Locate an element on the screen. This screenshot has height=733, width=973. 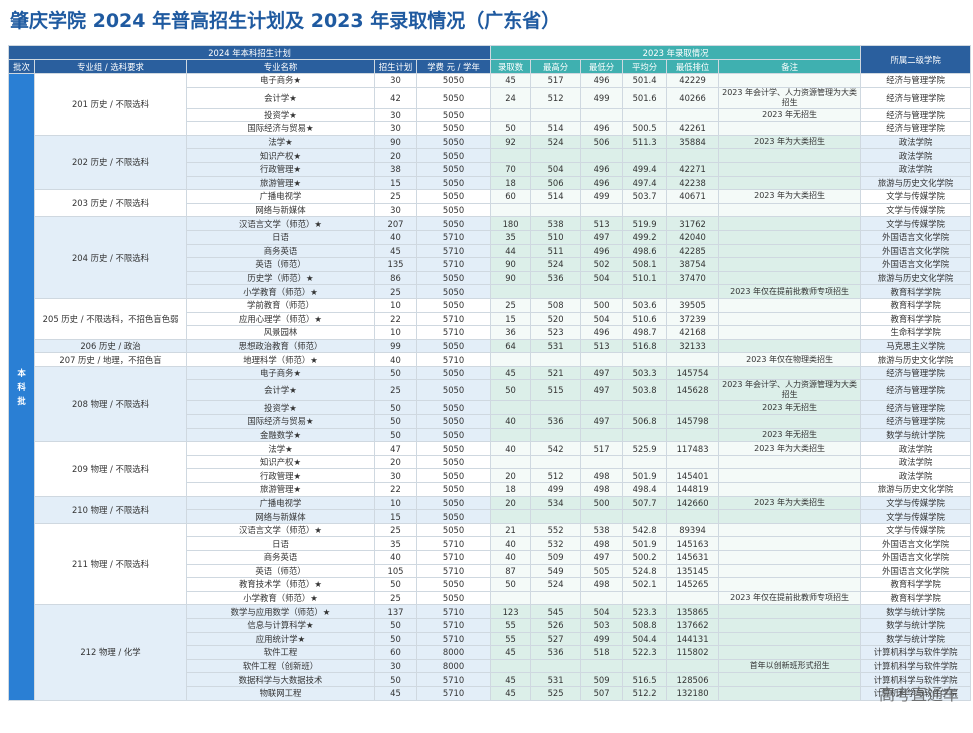
table-row: 旅游管理★ 22 5050 18 499 498 498.4 144819 旅游与历史文化学院 is located at coordinates (490, 489).